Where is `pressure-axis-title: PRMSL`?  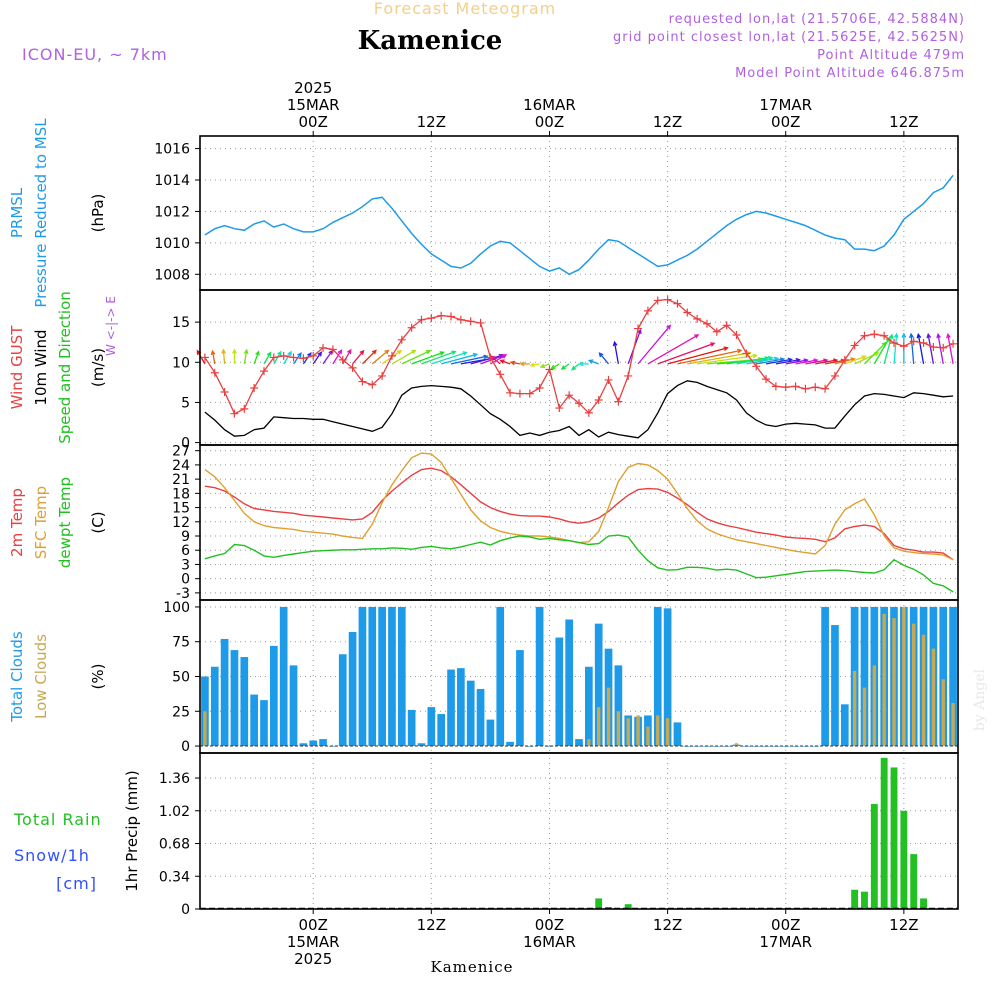 pressure-axis-title: PRMSL is located at coordinates (17, 212).